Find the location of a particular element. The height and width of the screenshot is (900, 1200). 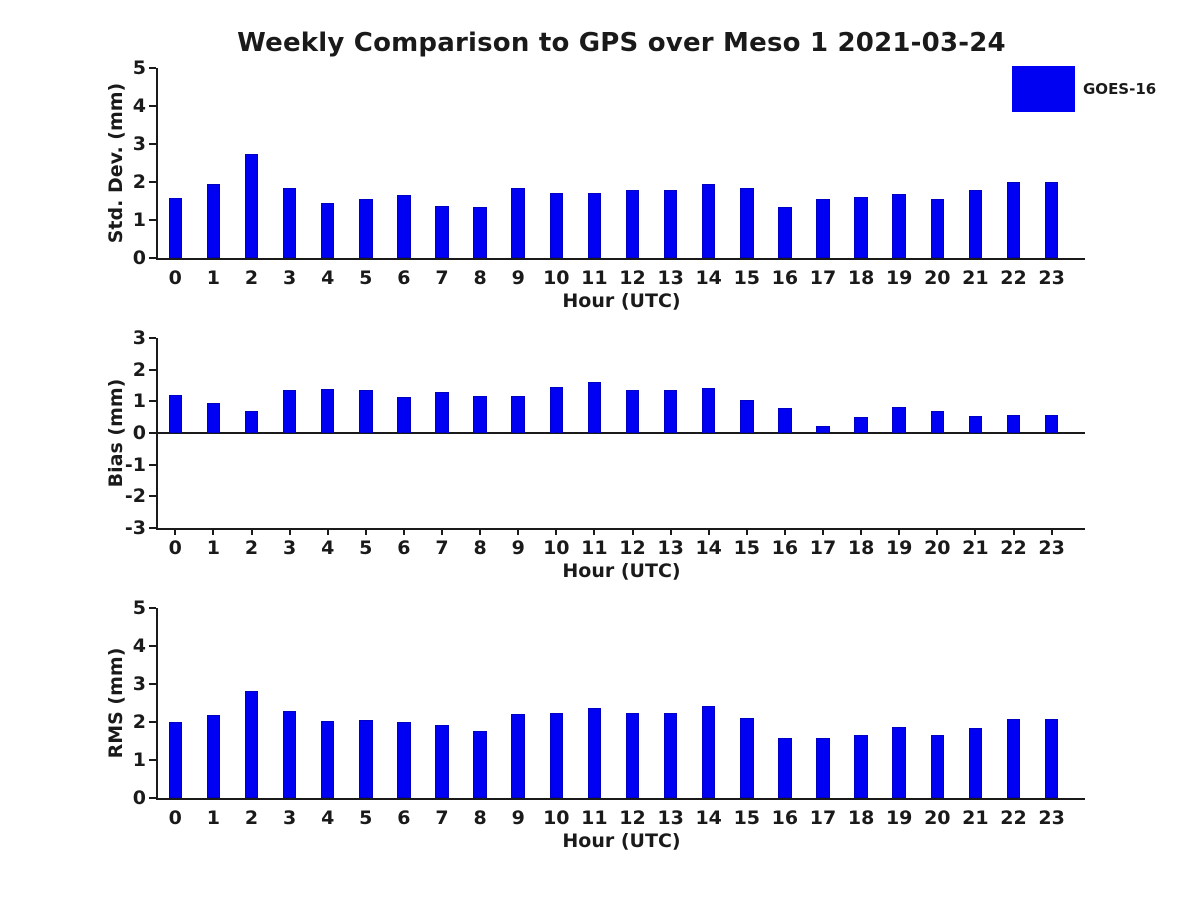

y-tick-label: 2 is located at coordinates (139, 182).